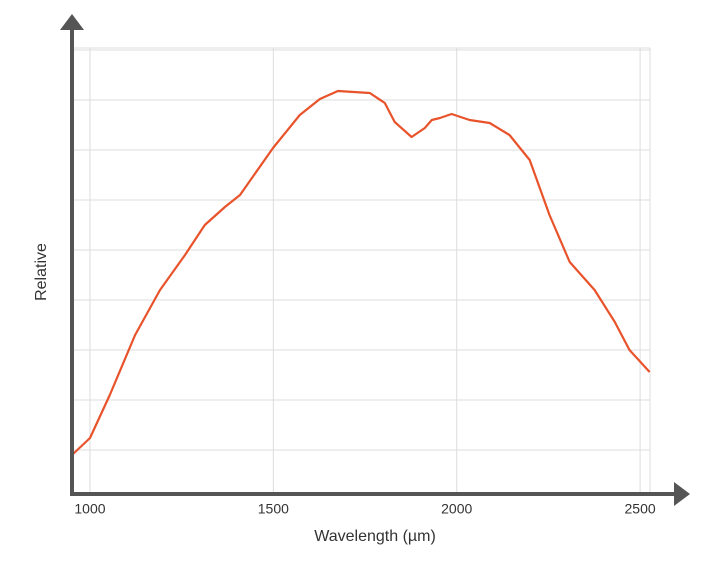 The image size is (725, 574). Describe the element at coordinates (375, 536) in the screenshot. I see `x-axis-label: Wavelength (µm)` at that location.